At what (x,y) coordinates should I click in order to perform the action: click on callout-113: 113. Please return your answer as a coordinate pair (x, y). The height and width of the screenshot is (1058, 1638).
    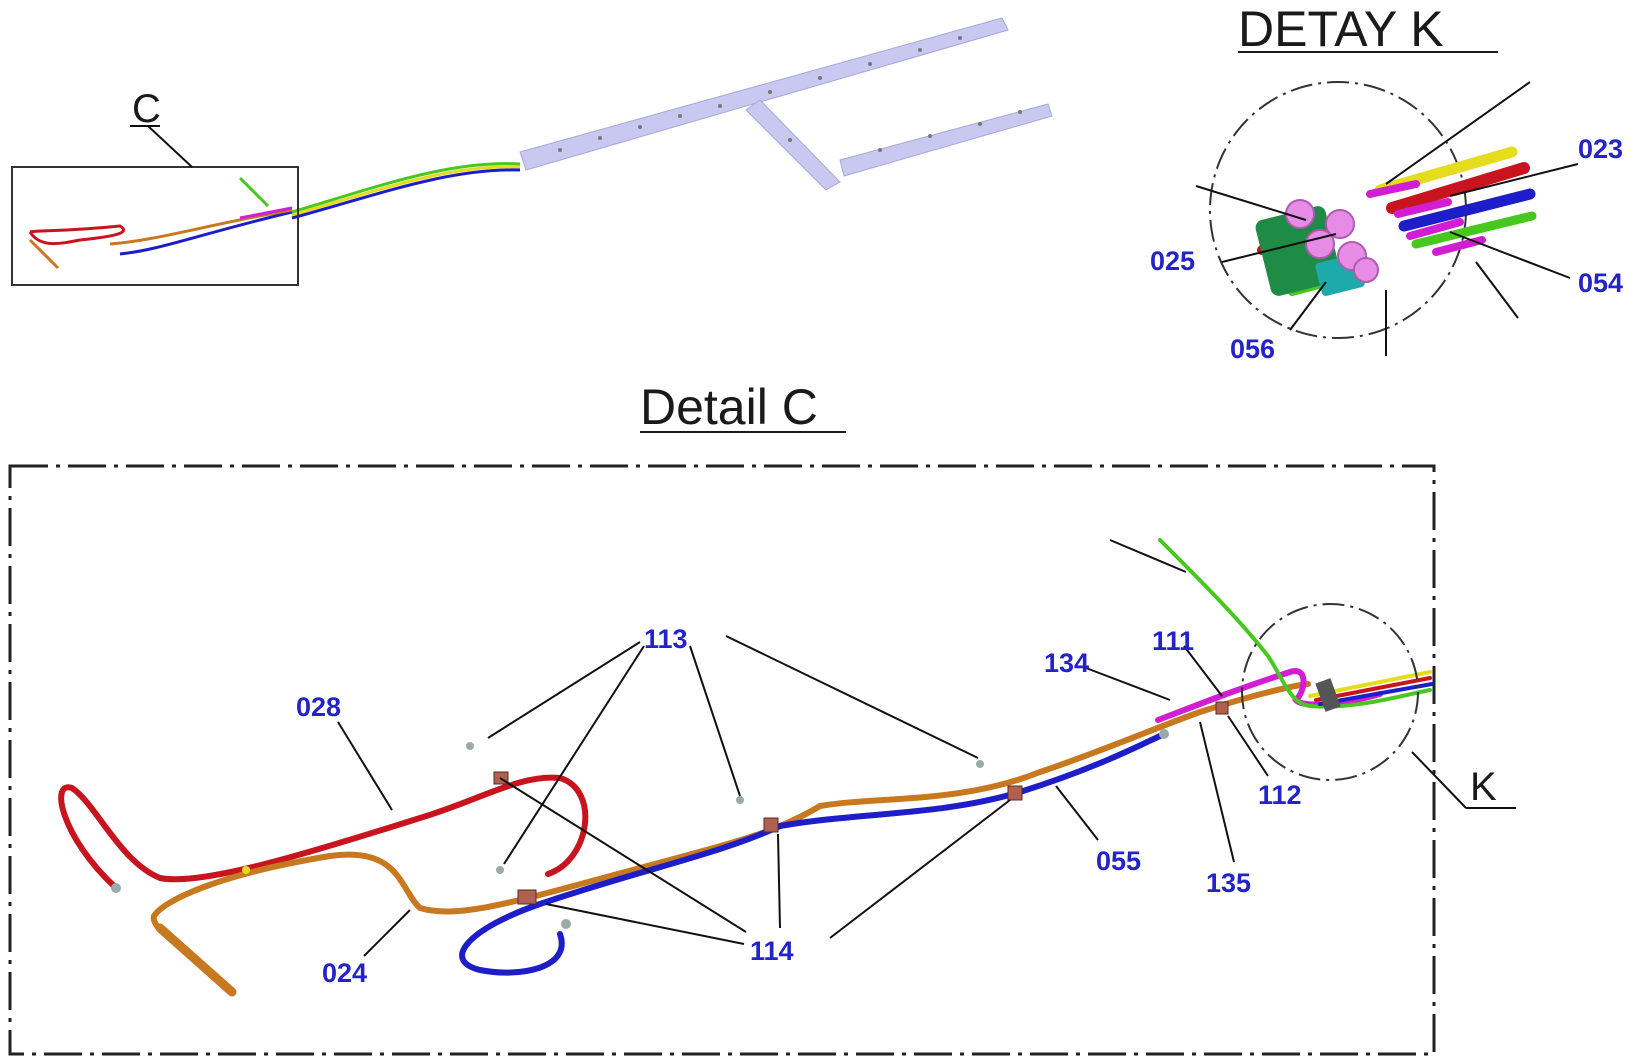
    Looking at the image, I should click on (666, 639).